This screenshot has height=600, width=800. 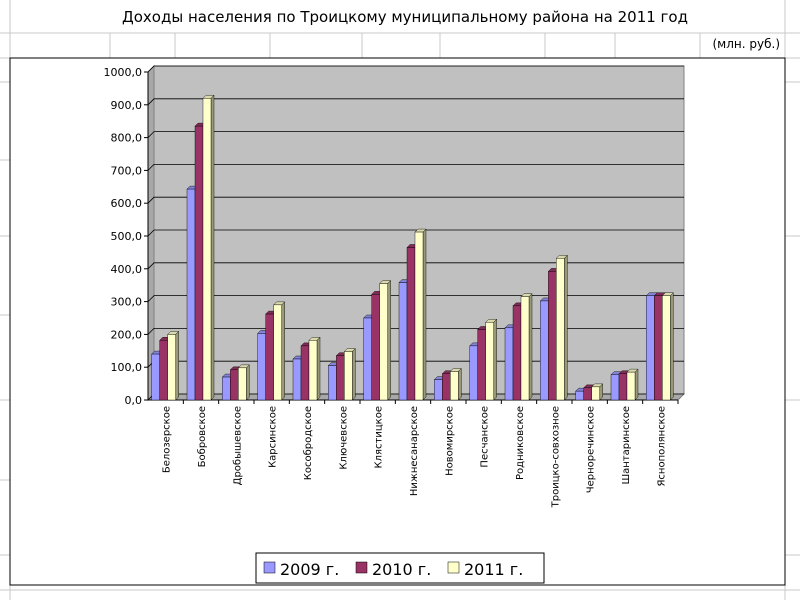 I want to click on legend-swatch, so click(x=361, y=567).